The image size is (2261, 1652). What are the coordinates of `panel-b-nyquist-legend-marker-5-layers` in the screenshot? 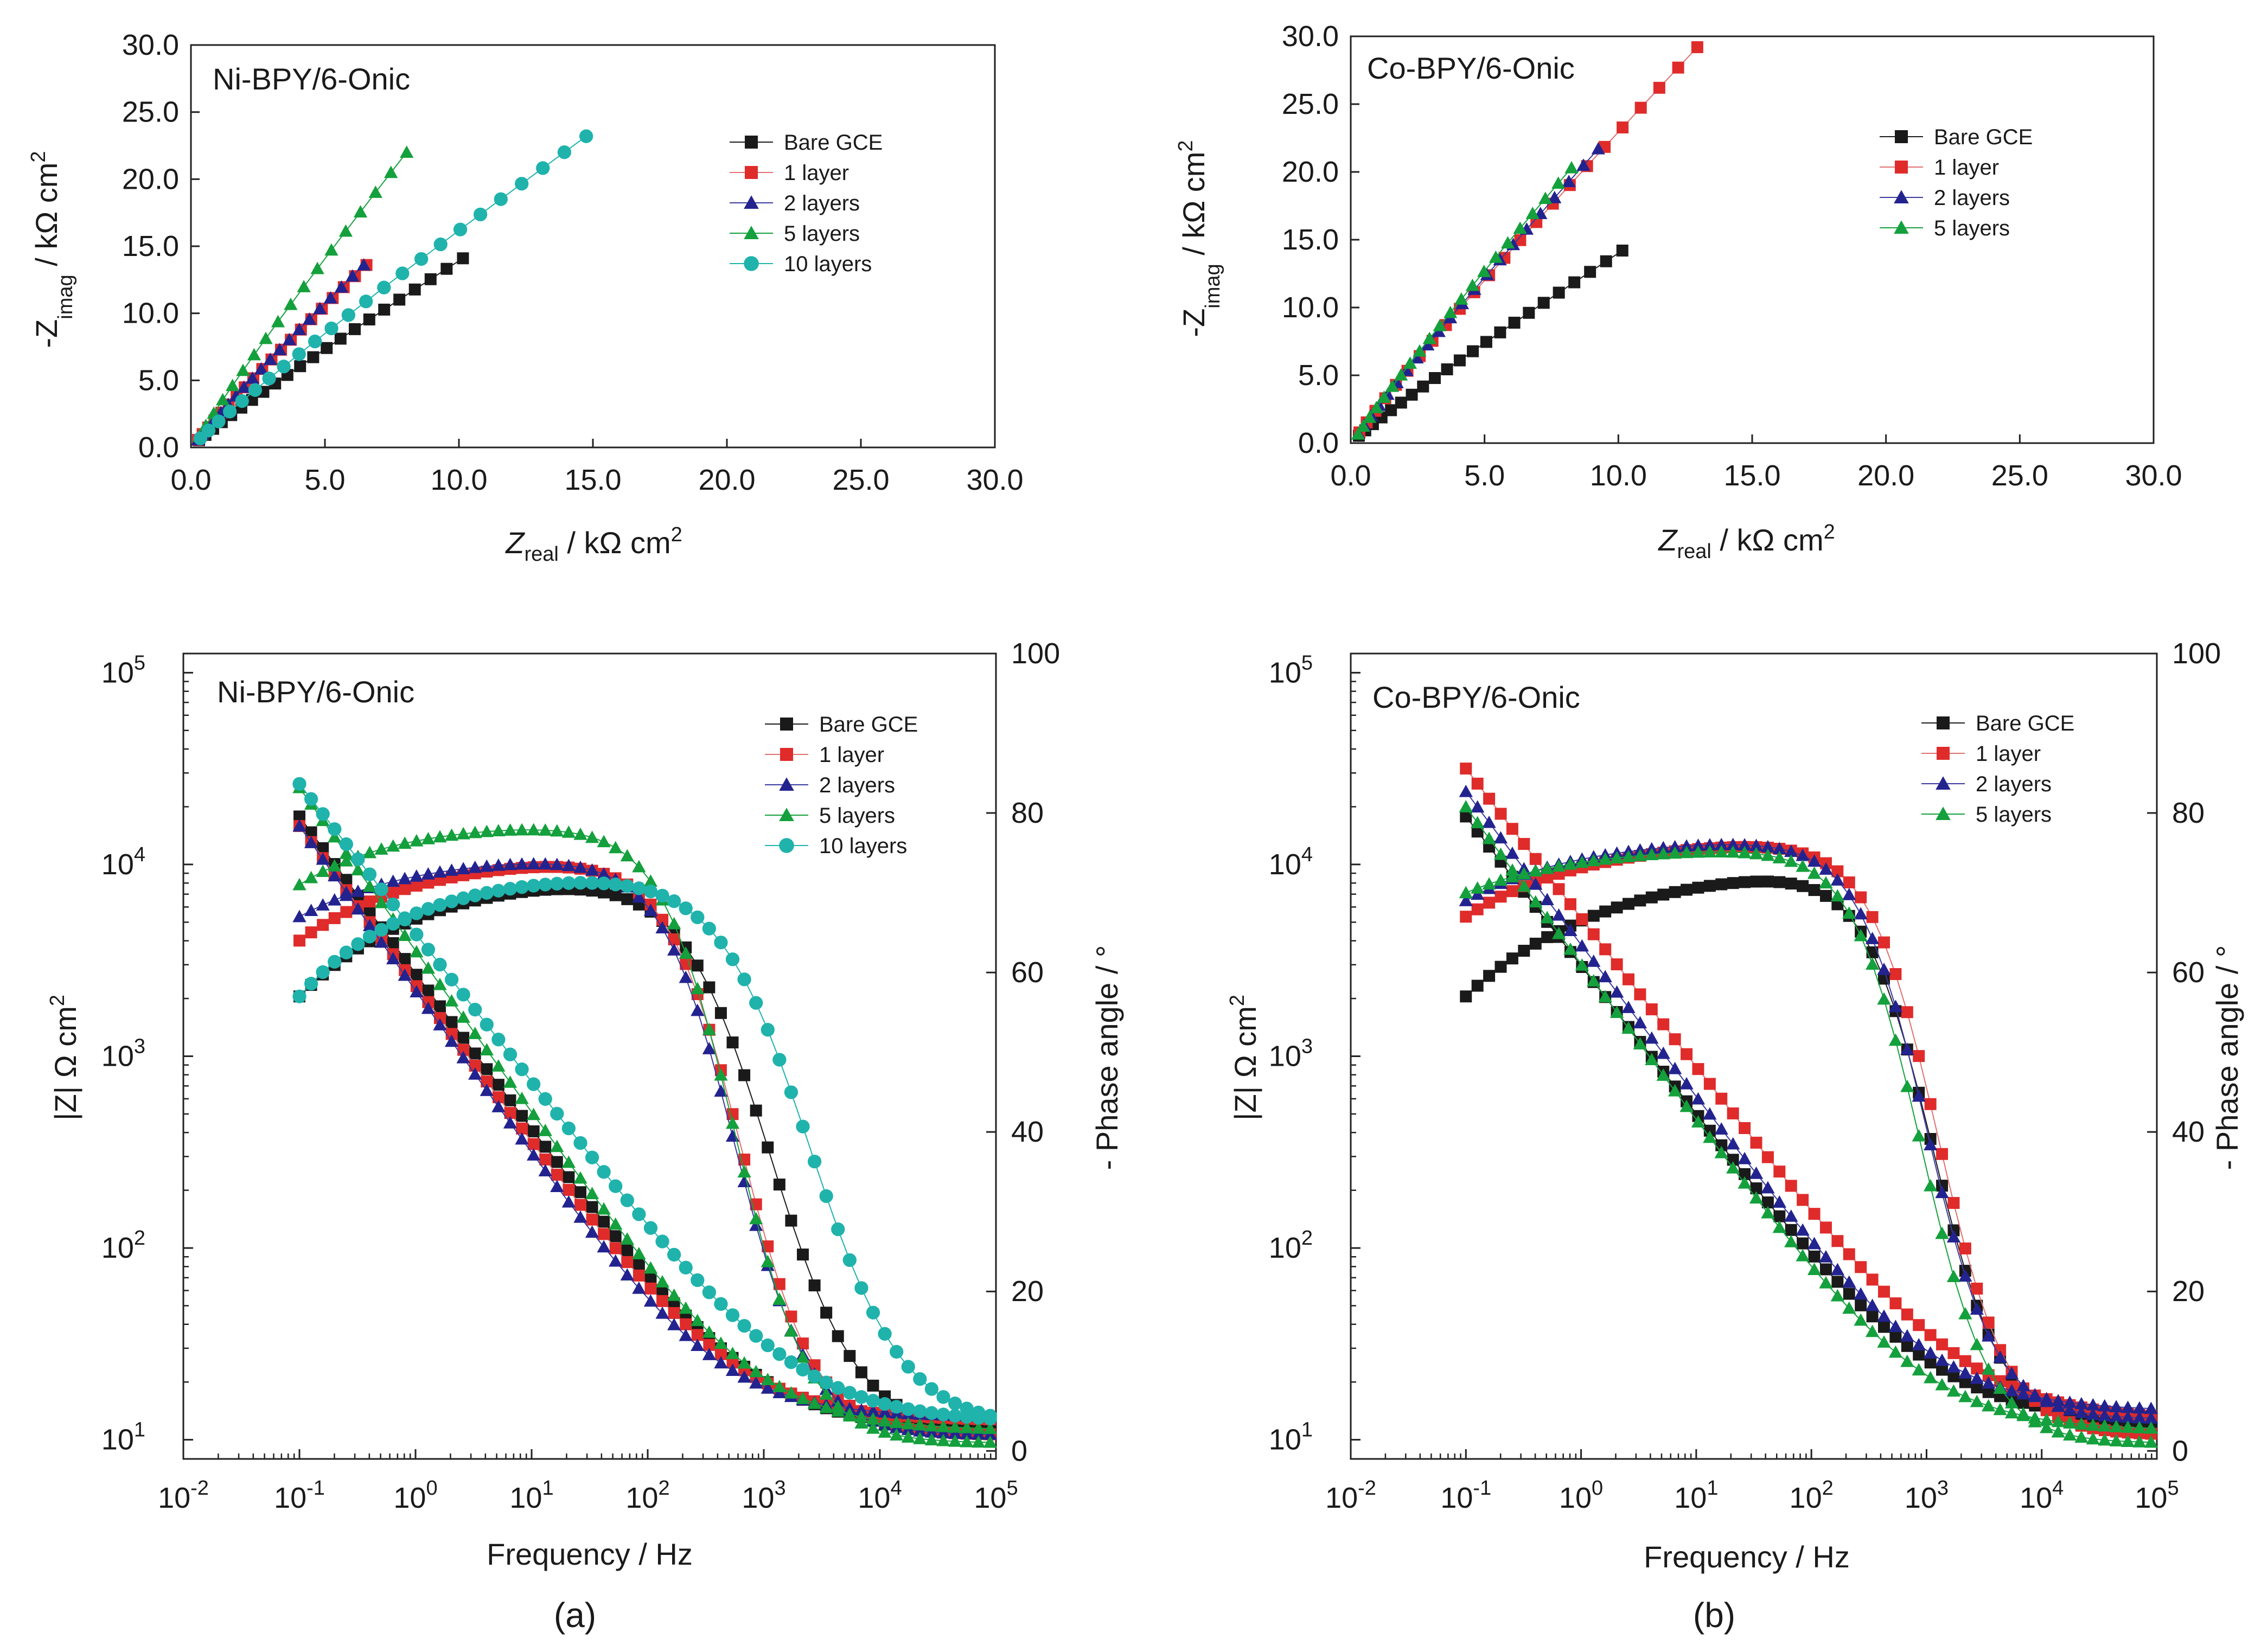 It's located at (1901, 227).